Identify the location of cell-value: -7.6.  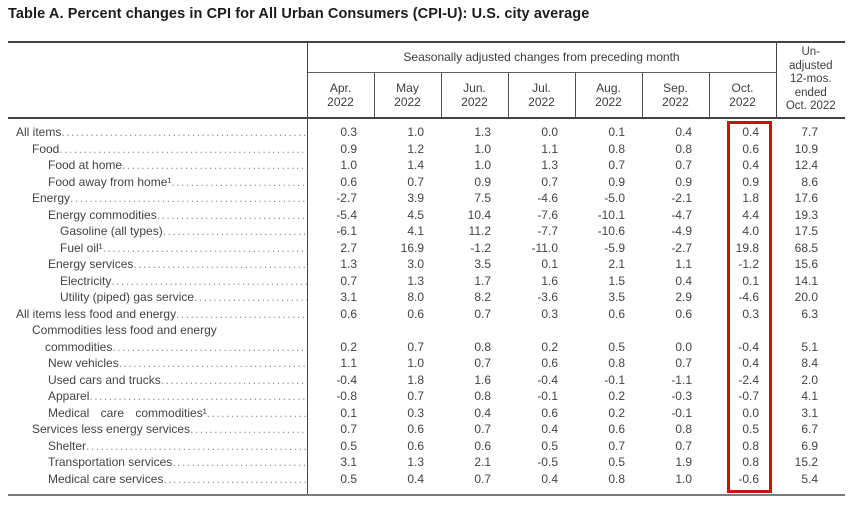
(547, 214).